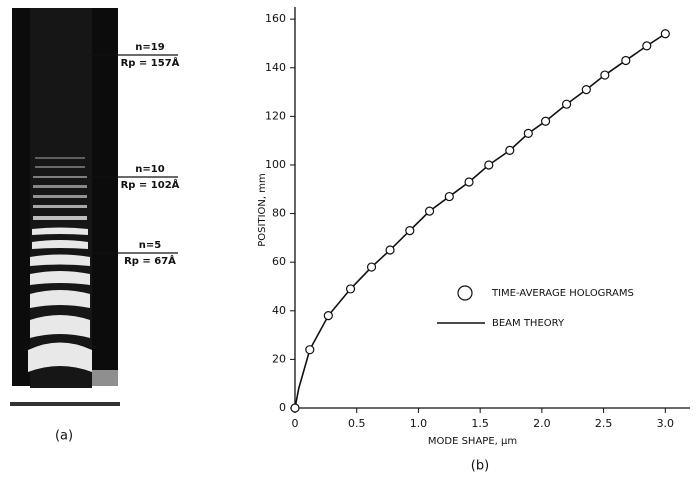 The image size is (698, 483). I want to click on x-tick-label: 2.5, so click(604, 423).